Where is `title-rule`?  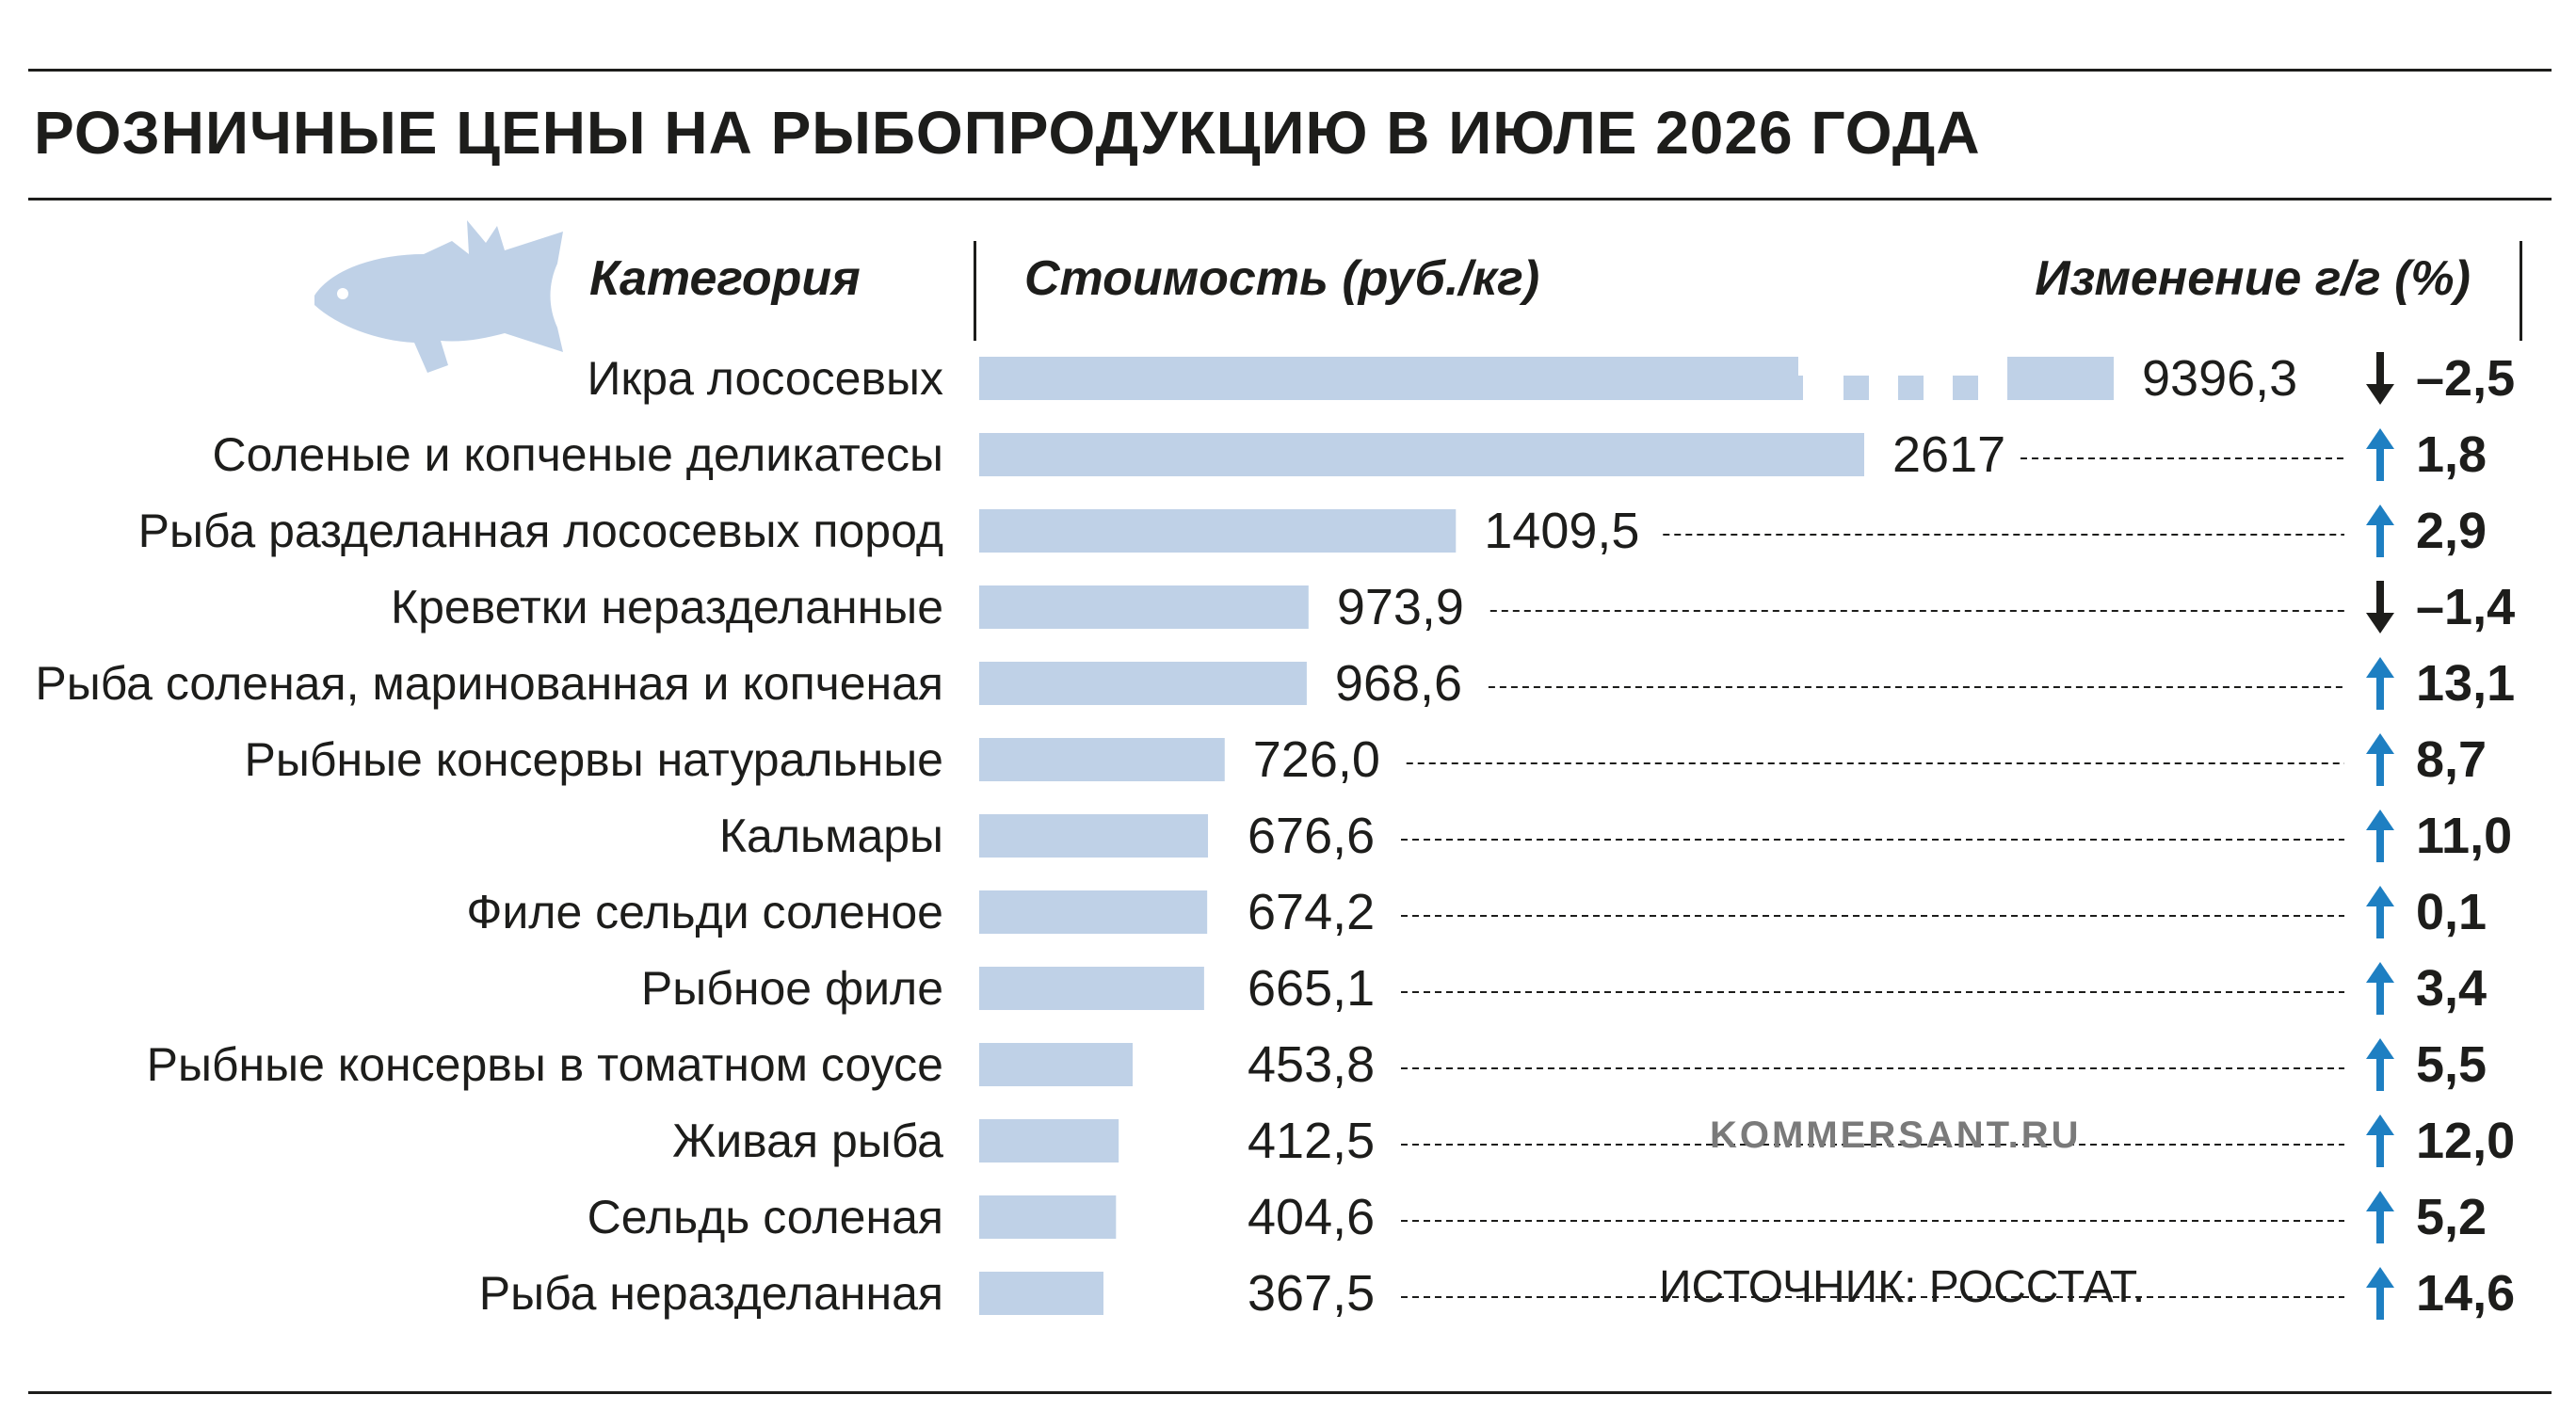
title-rule is located at coordinates (1290, 199).